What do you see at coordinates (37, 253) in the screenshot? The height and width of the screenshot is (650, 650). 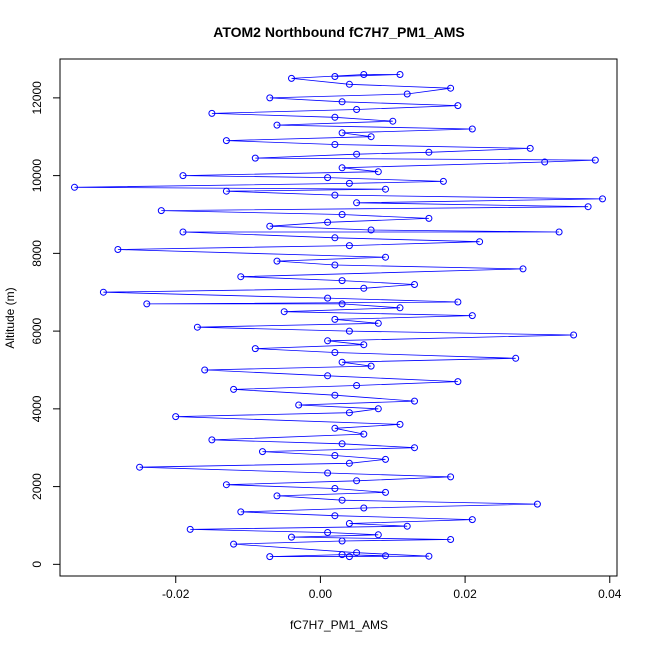 I see `y-tick-label: 8000` at bounding box center [37, 253].